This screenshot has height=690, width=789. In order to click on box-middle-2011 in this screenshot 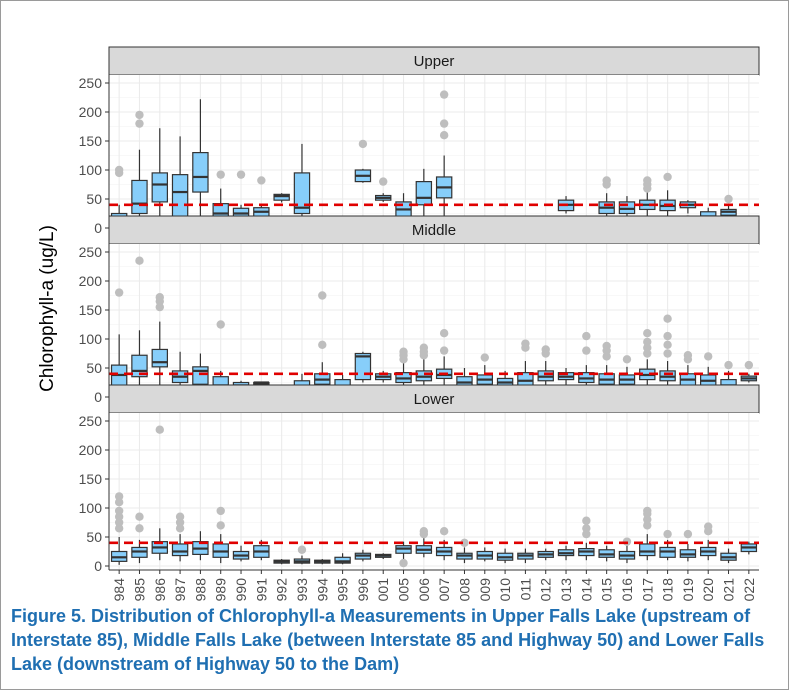, I will do `click(525, 365)`.